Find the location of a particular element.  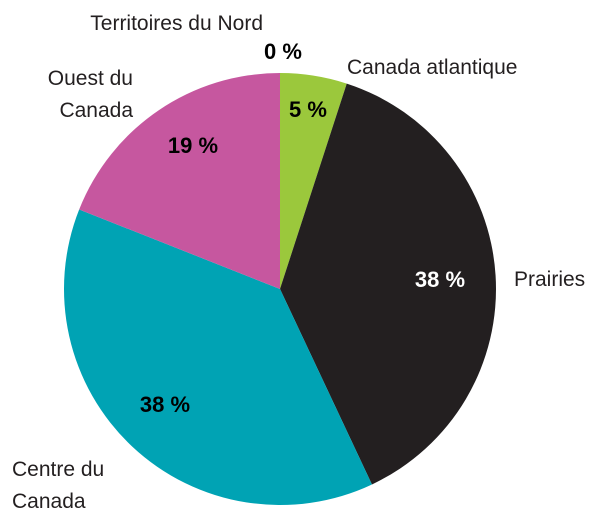

category-label: Territoires du Nord is located at coordinates (176, 23).